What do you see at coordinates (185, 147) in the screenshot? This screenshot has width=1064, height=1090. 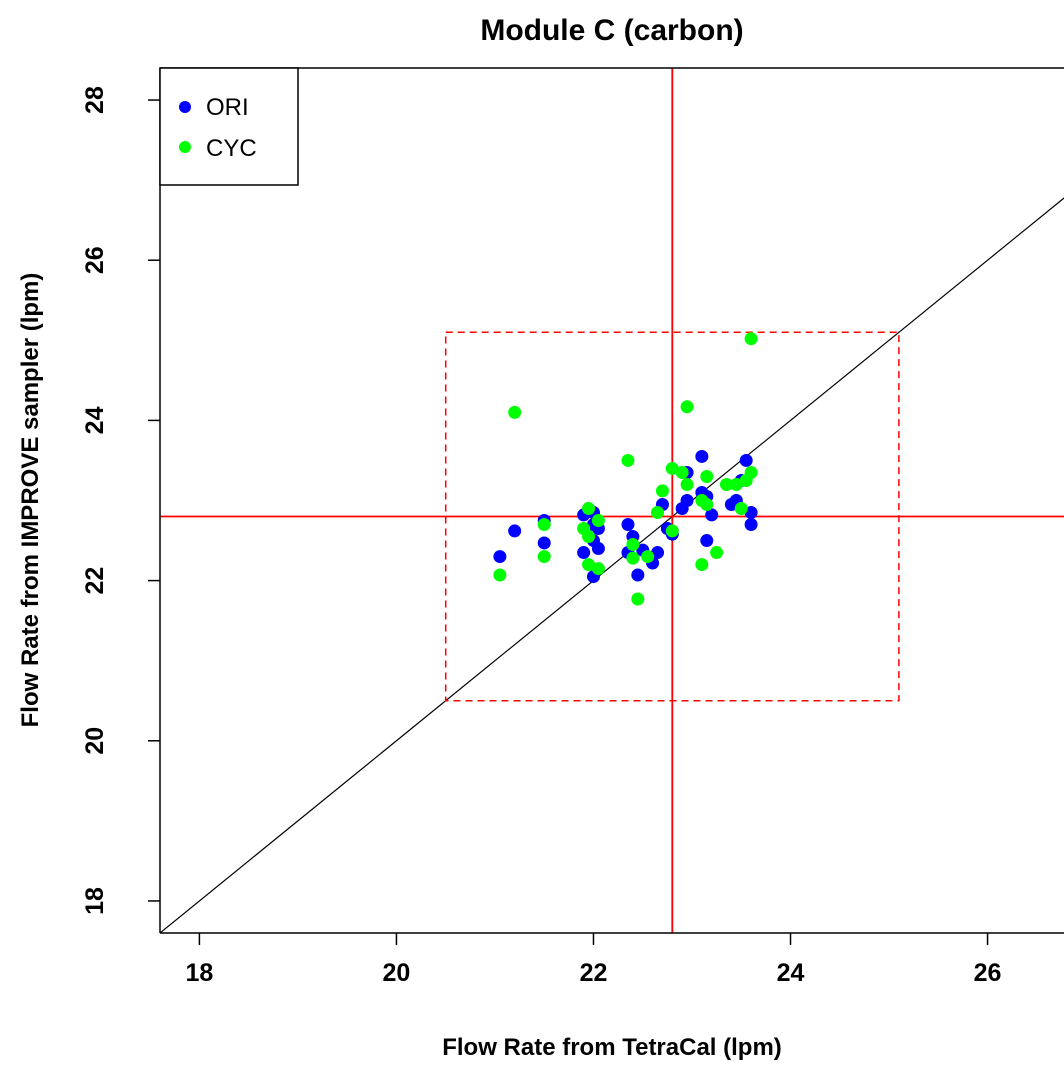 I see `legend-marker-cyc` at bounding box center [185, 147].